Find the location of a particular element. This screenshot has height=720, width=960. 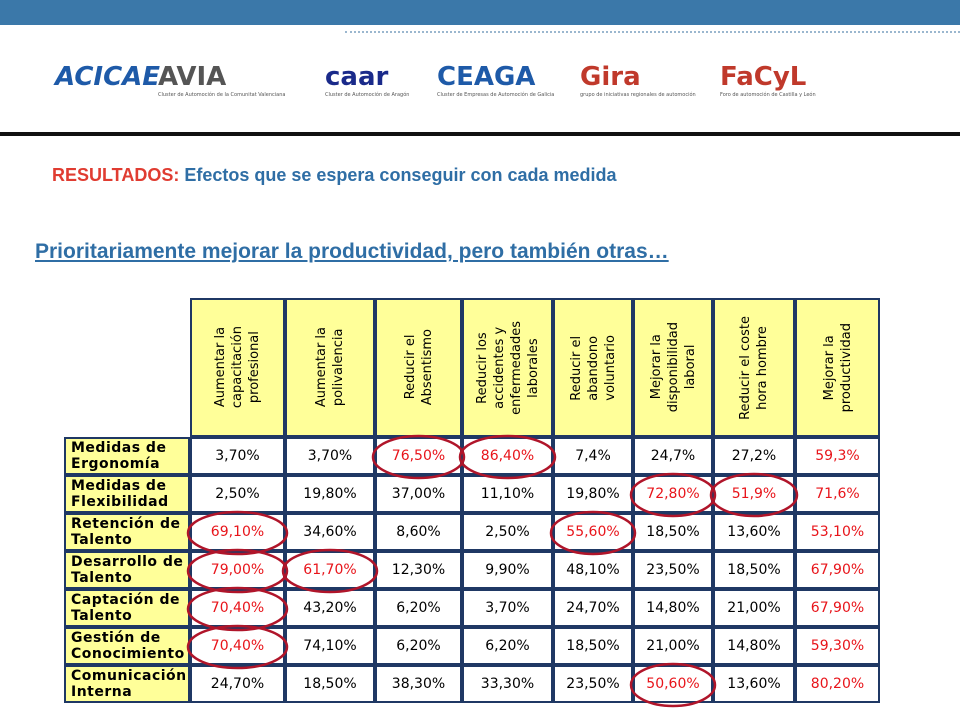

value-cell: 11,10% is located at coordinates (507, 494).